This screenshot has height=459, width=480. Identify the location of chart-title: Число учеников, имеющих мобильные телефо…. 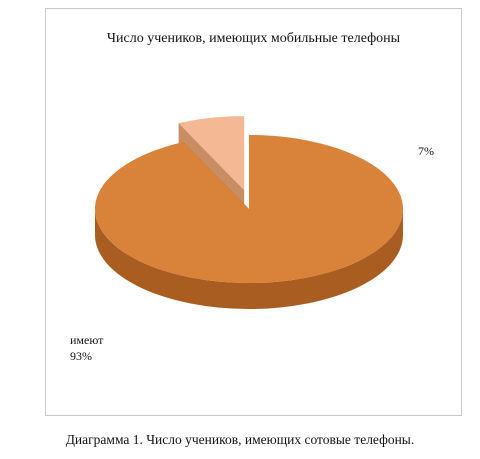
(253, 38).